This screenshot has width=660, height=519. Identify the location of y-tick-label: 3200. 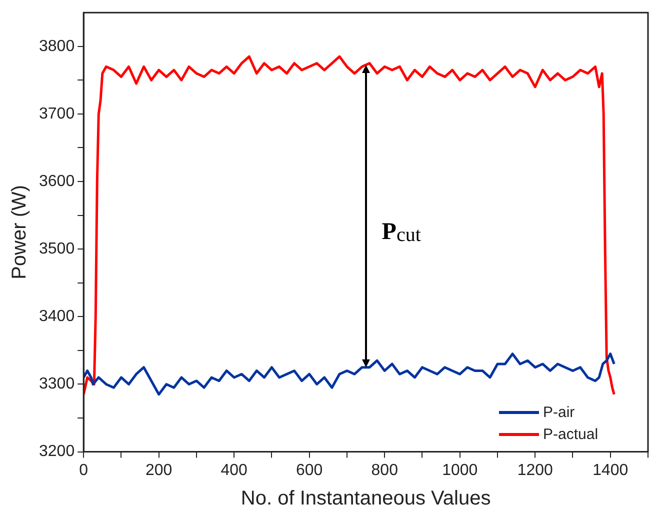
(57, 451).